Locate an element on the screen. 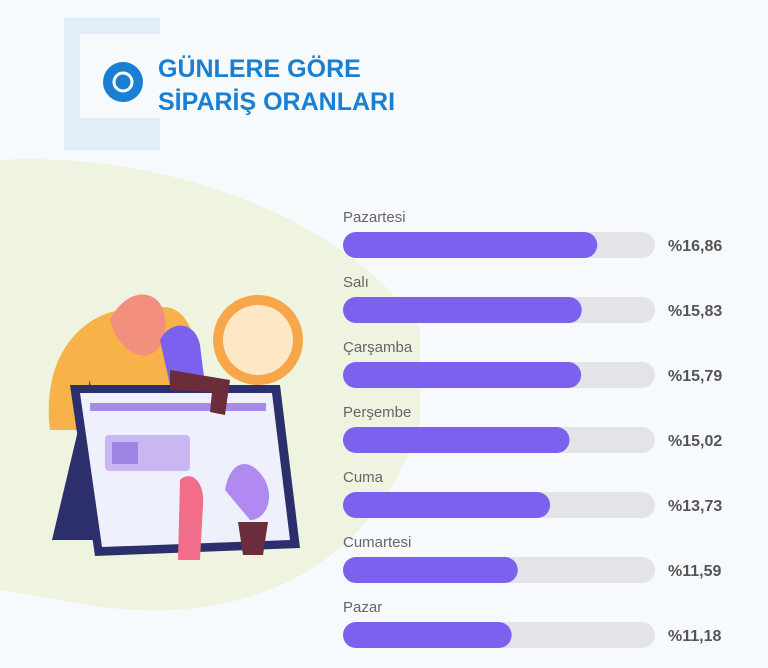  illustration is located at coordinates (175, 427).